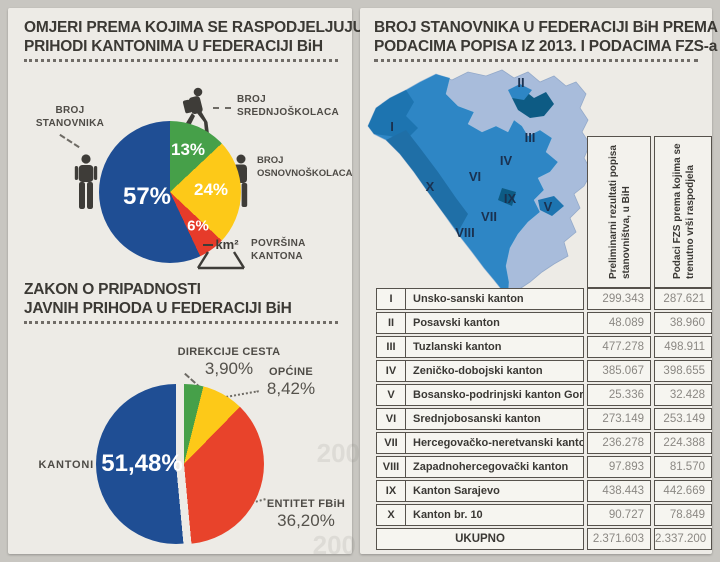  I want to click on title-separator, so click(181, 60).